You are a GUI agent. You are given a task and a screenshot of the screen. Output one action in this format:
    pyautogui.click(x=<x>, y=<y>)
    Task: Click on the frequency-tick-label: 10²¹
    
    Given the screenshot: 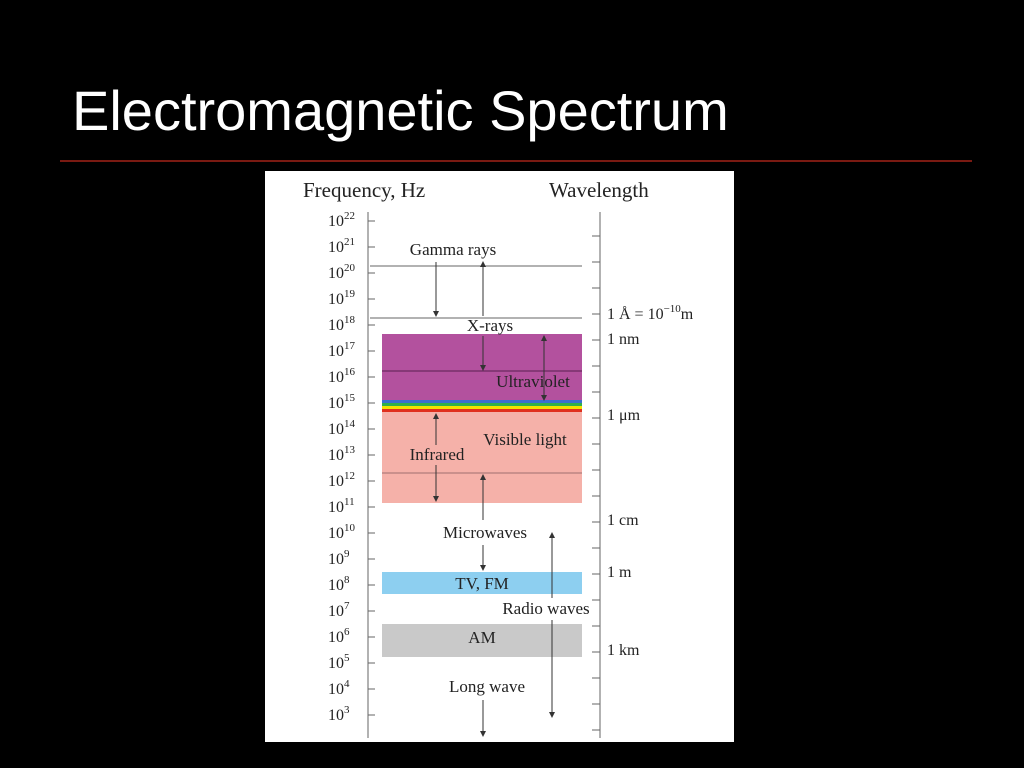 What is the action you would take?
    pyautogui.click(x=341, y=246)
    